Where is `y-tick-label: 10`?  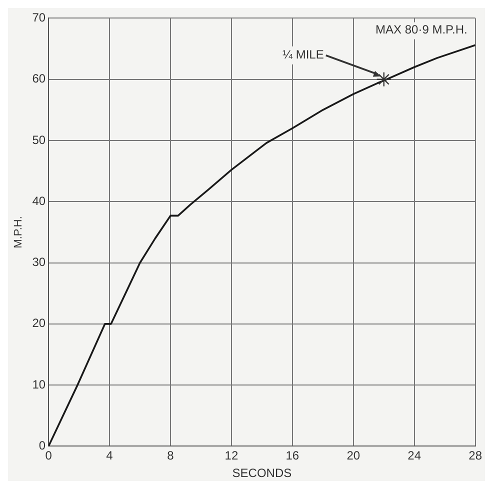 y-tick-label: 10 is located at coordinates (39, 384).